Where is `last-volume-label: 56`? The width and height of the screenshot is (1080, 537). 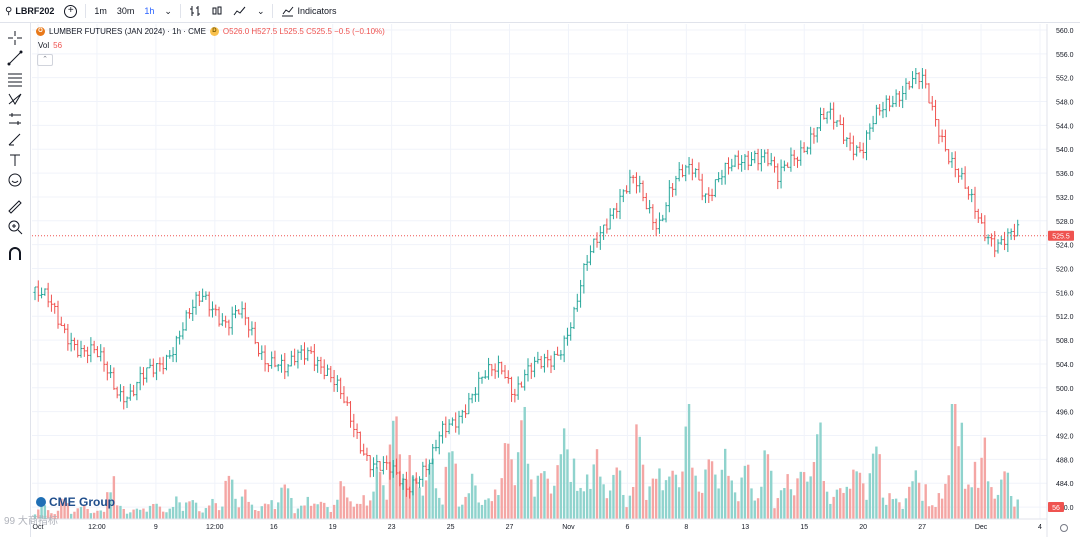 last-volume-label: 56 is located at coordinates (1056, 508).